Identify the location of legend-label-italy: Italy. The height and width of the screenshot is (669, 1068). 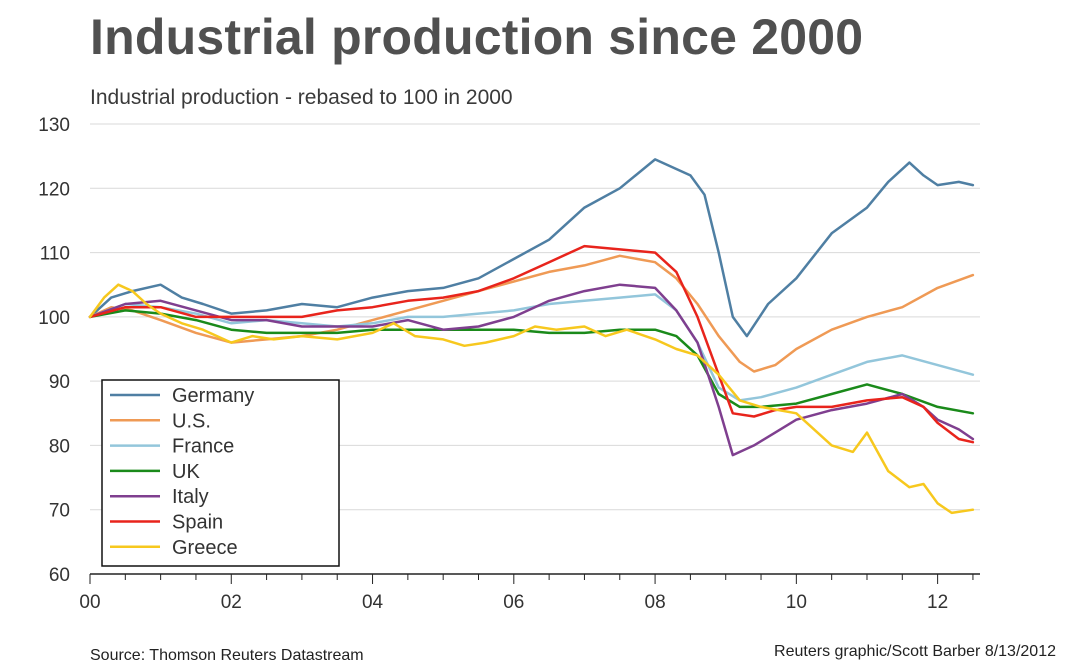
(190, 497).